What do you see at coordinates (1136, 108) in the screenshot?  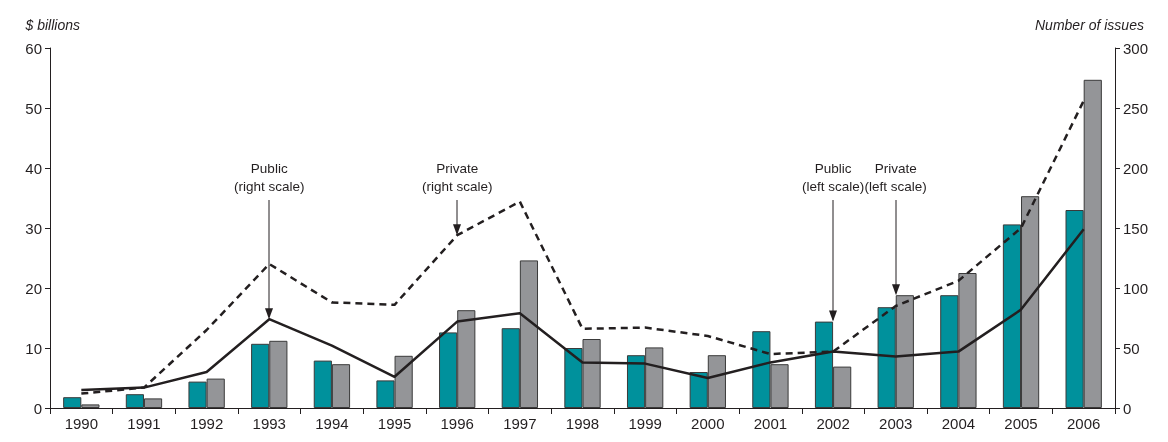 I see `y2-tick-label: 250` at bounding box center [1136, 108].